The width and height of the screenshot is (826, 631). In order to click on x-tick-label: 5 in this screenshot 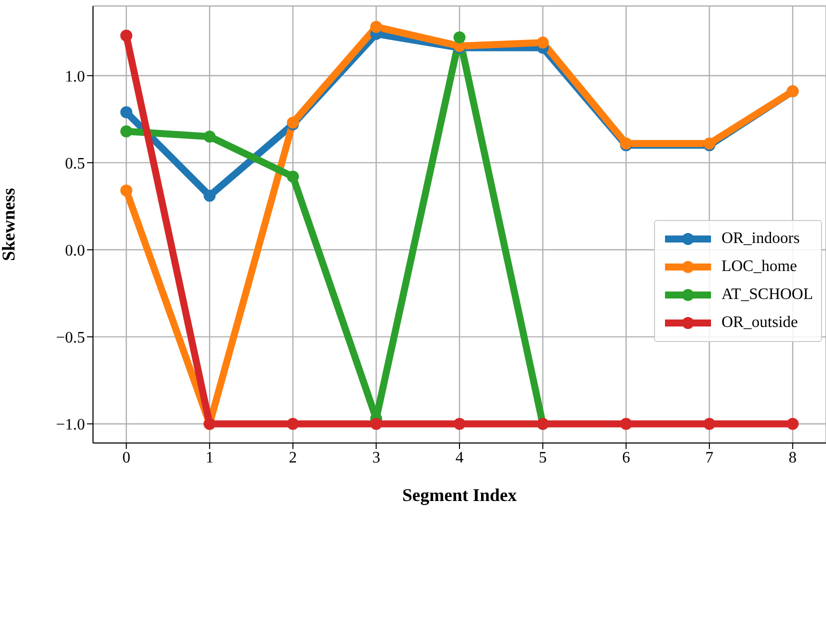, I will do `click(542, 457)`.